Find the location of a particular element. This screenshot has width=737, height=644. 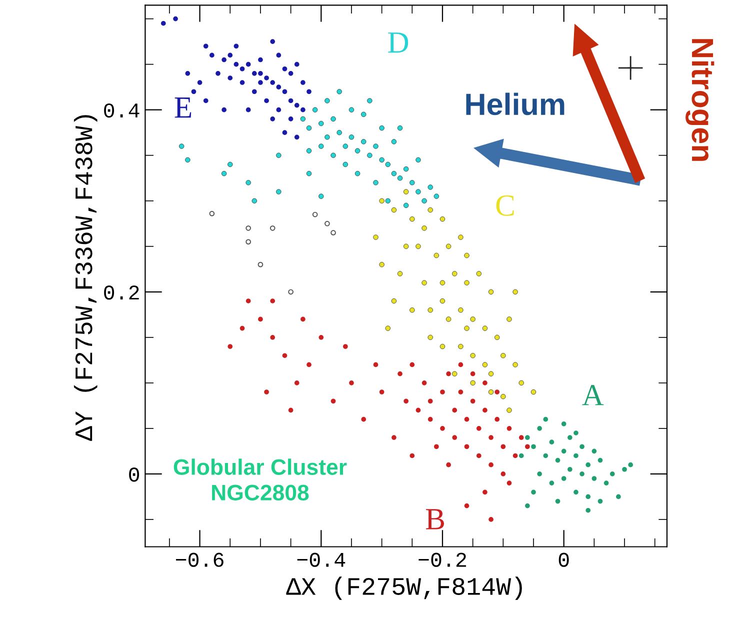

y-axis-title: ΔY (F275W,F336W,F438W) is located at coordinates (86, 278).